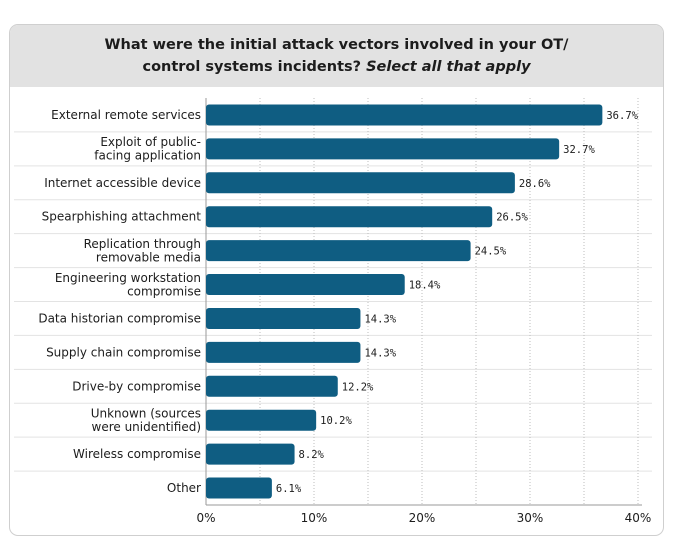 This screenshot has width=680, height=537. Describe the element at coordinates (147, 149) in the screenshot. I see `category-label: Exploit of public-facing application` at that location.